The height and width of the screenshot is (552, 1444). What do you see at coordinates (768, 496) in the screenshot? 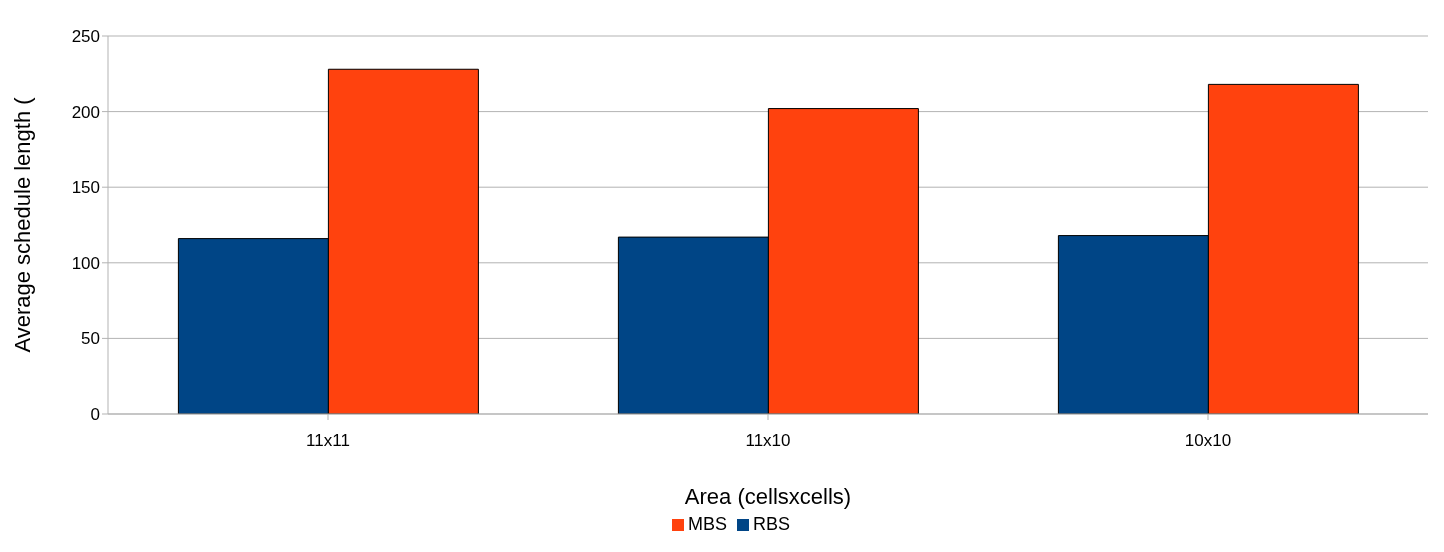
I see `x-axis-title: Area (cellsxcells)` at bounding box center [768, 496].